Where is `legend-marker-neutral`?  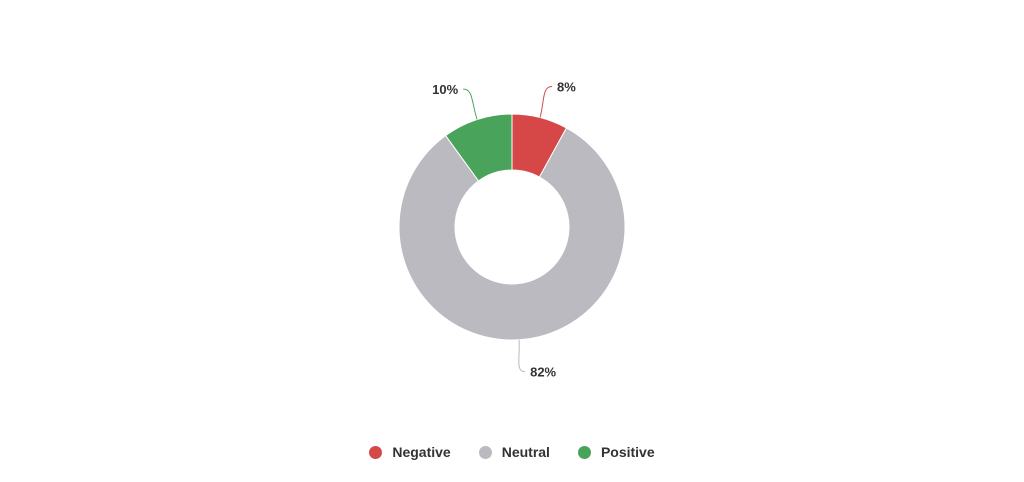 legend-marker-neutral is located at coordinates (485, 452).